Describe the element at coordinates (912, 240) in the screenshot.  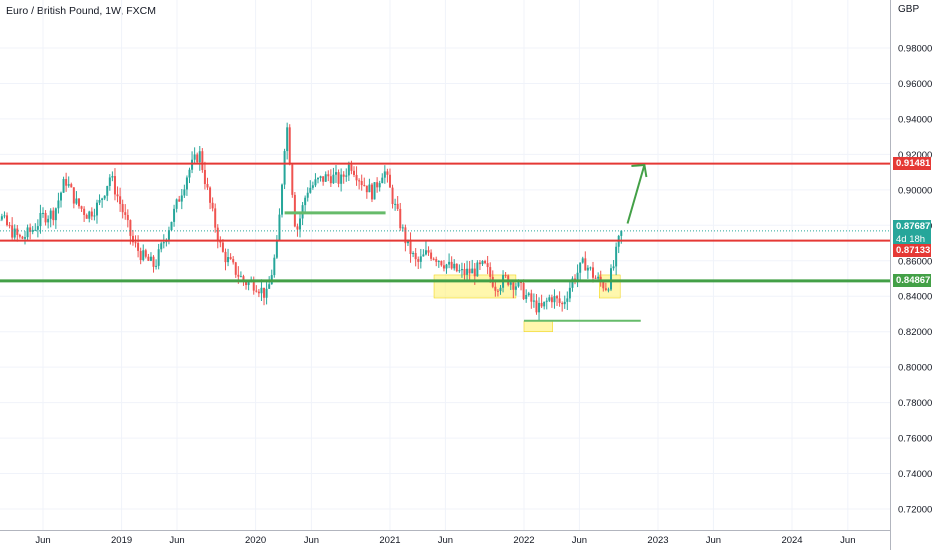
I see `countdown-tag: 4d 18h` at that location.